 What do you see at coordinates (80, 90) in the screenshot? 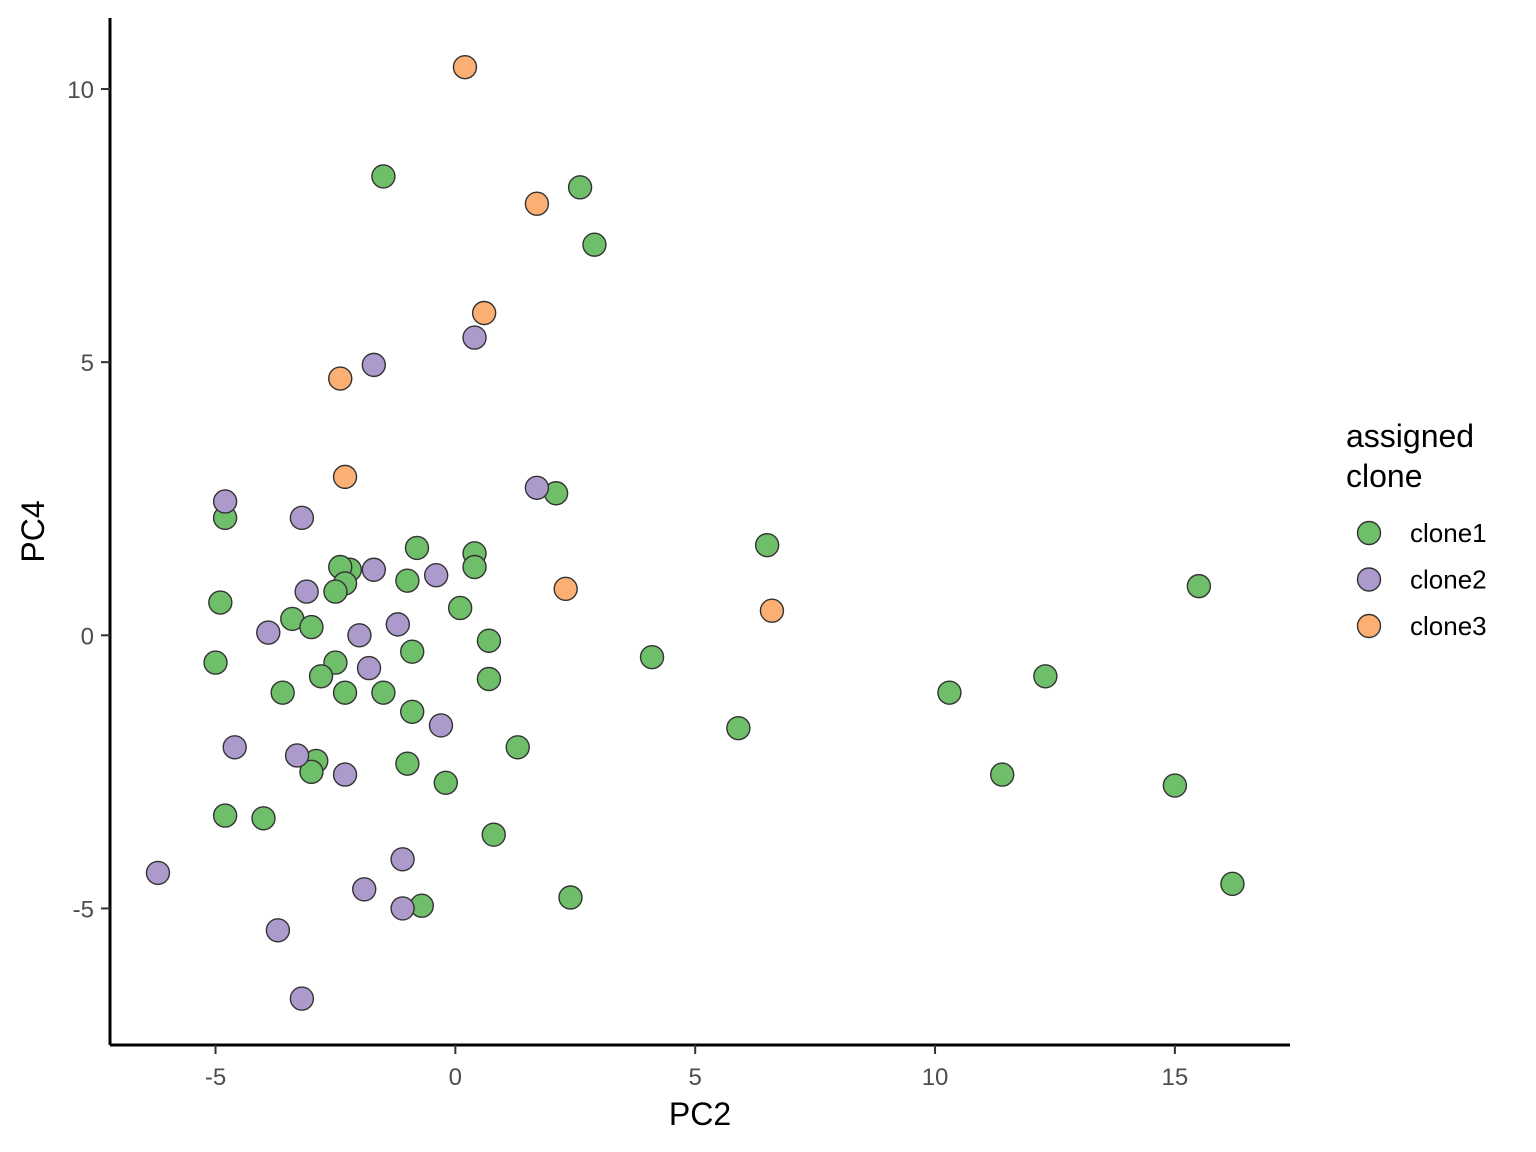
I see `y-tick-label: 10` at bounding box center [80, 90].